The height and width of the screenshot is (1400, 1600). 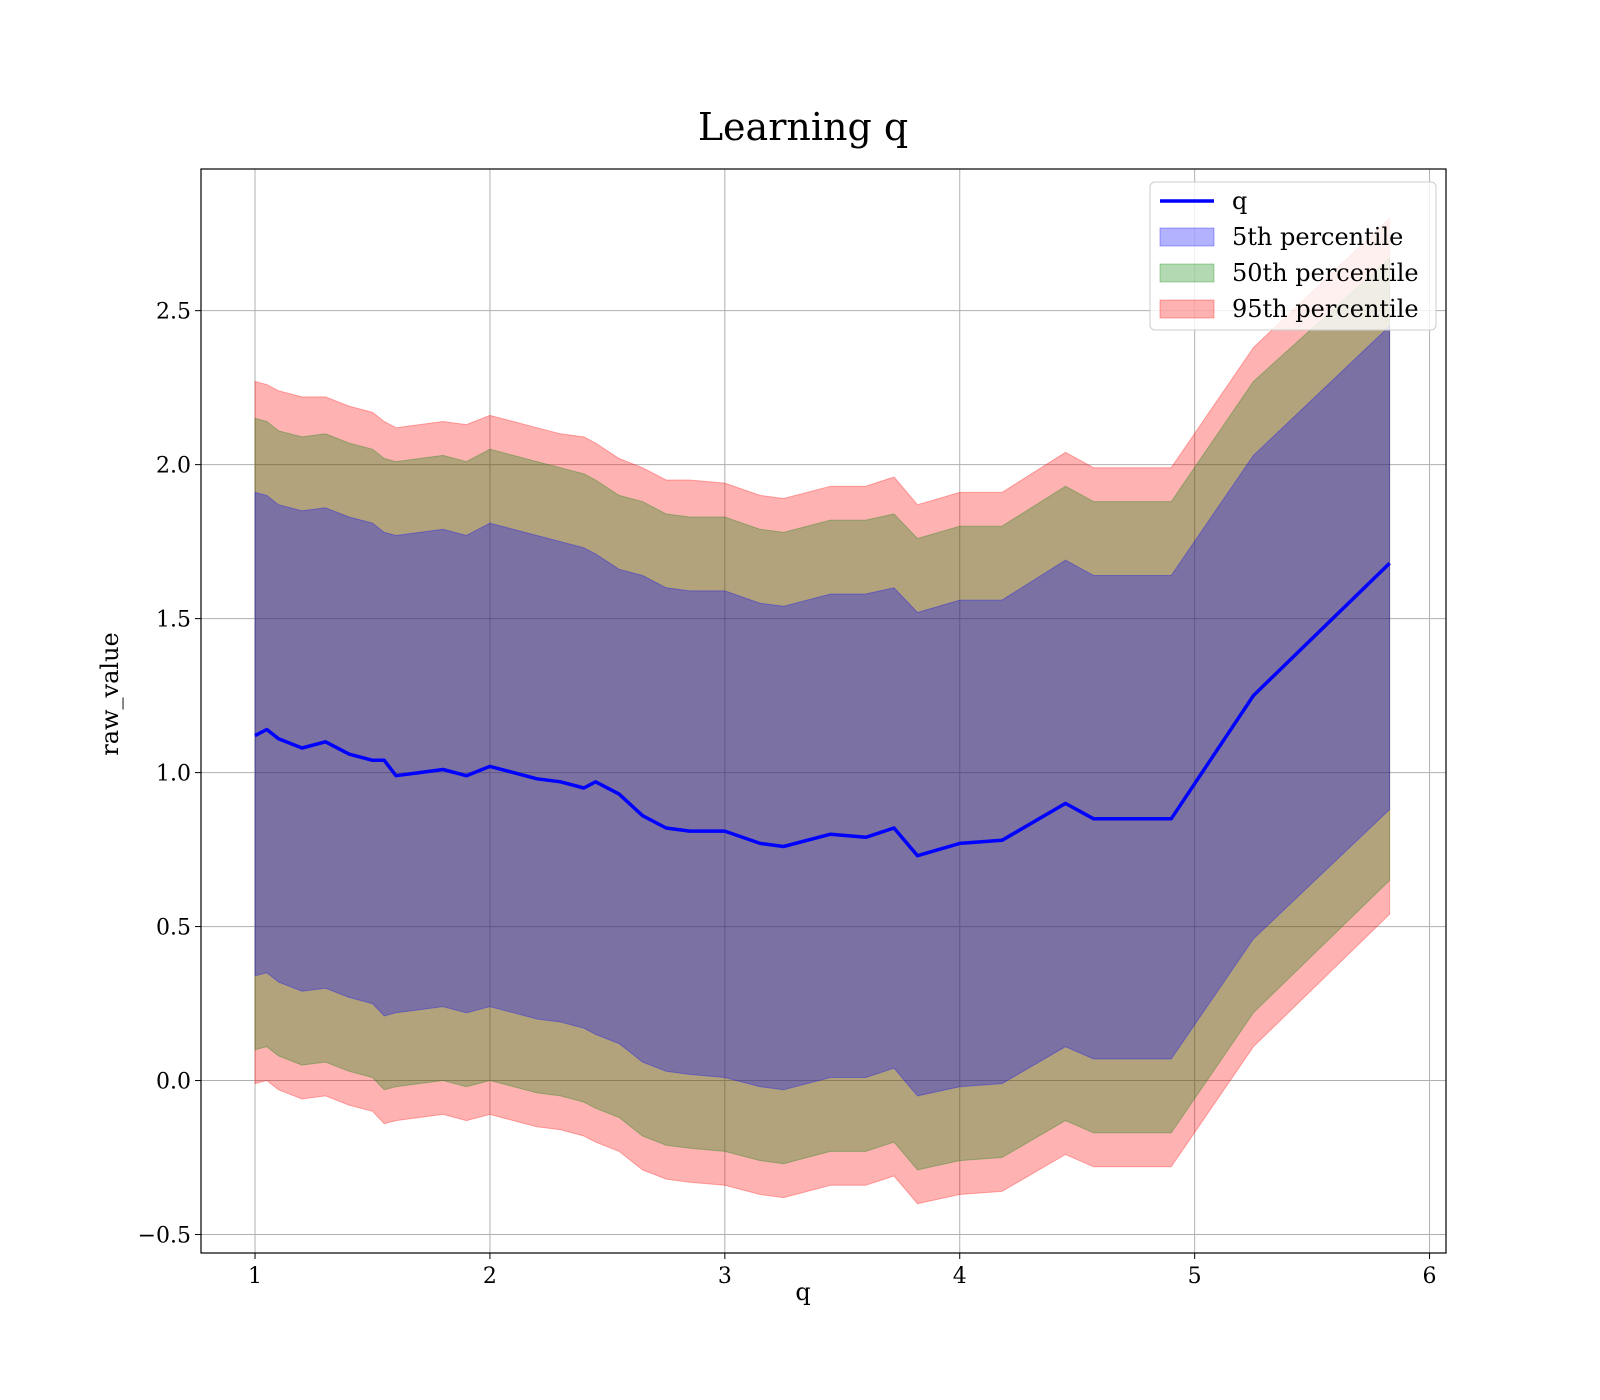 What do you see at coordinates (173, 1082) in the screenshot?
I see `y-tick-label: 0.0` at bounding box center [173, 1082].